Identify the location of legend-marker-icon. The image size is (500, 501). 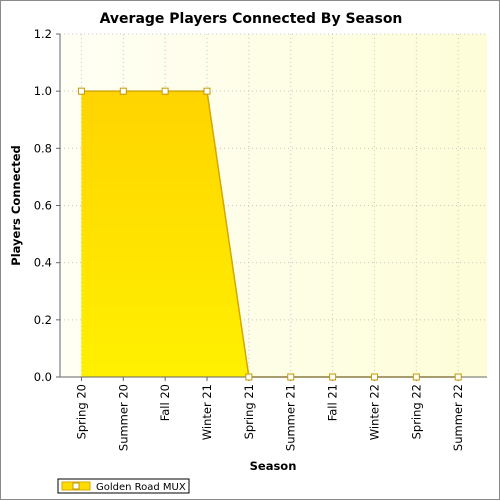
(76, 486).